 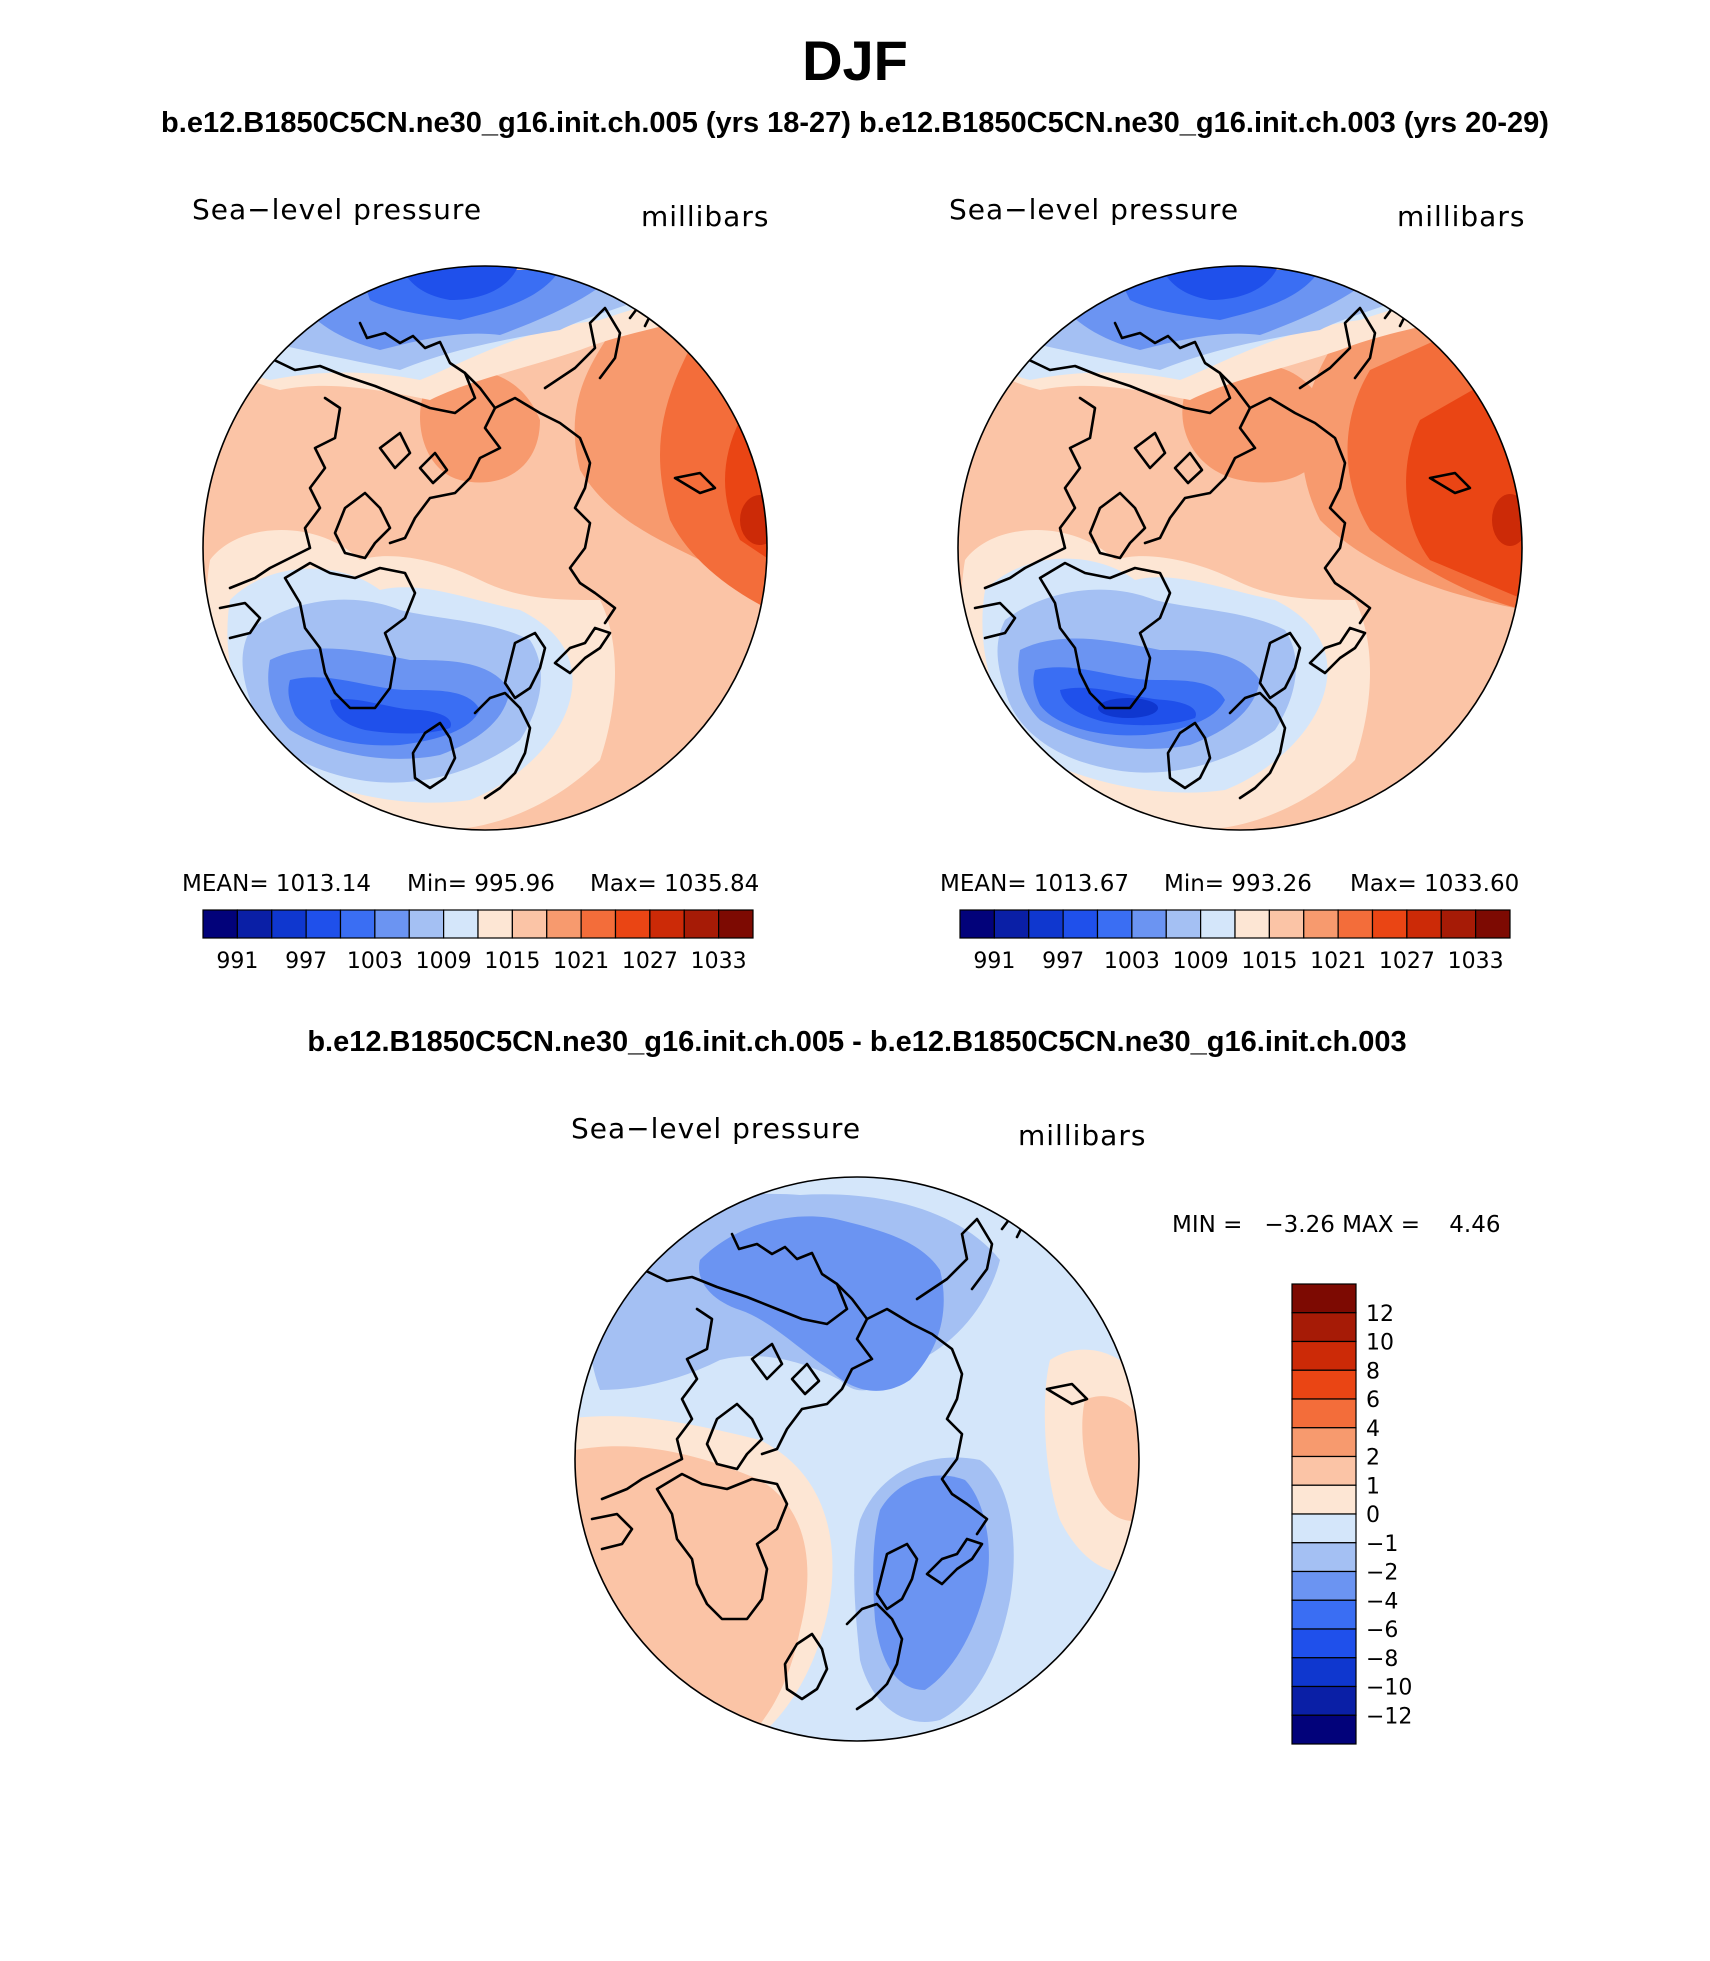 I want to click on stat-mean: MEAN= 1013.67, so click(x=1034, y=884).